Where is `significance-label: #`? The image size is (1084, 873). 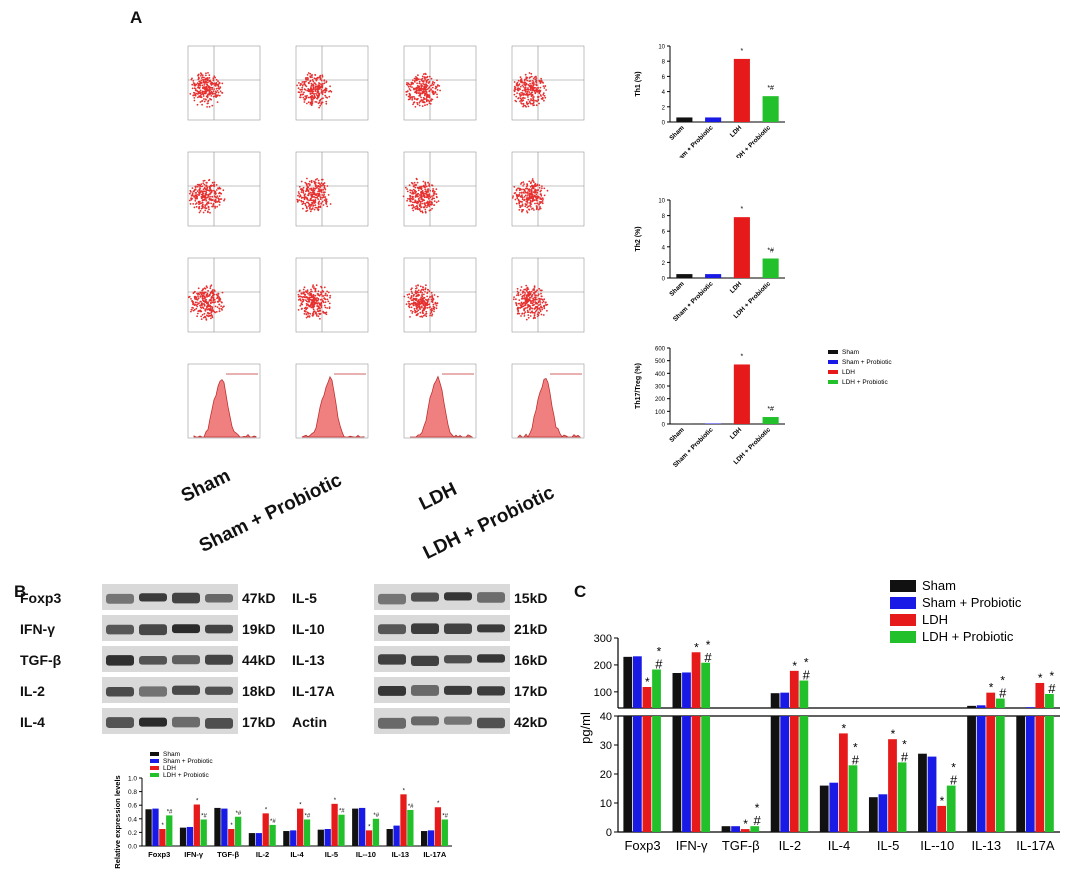 significance-label: # is located at coordinates (1052, 688).